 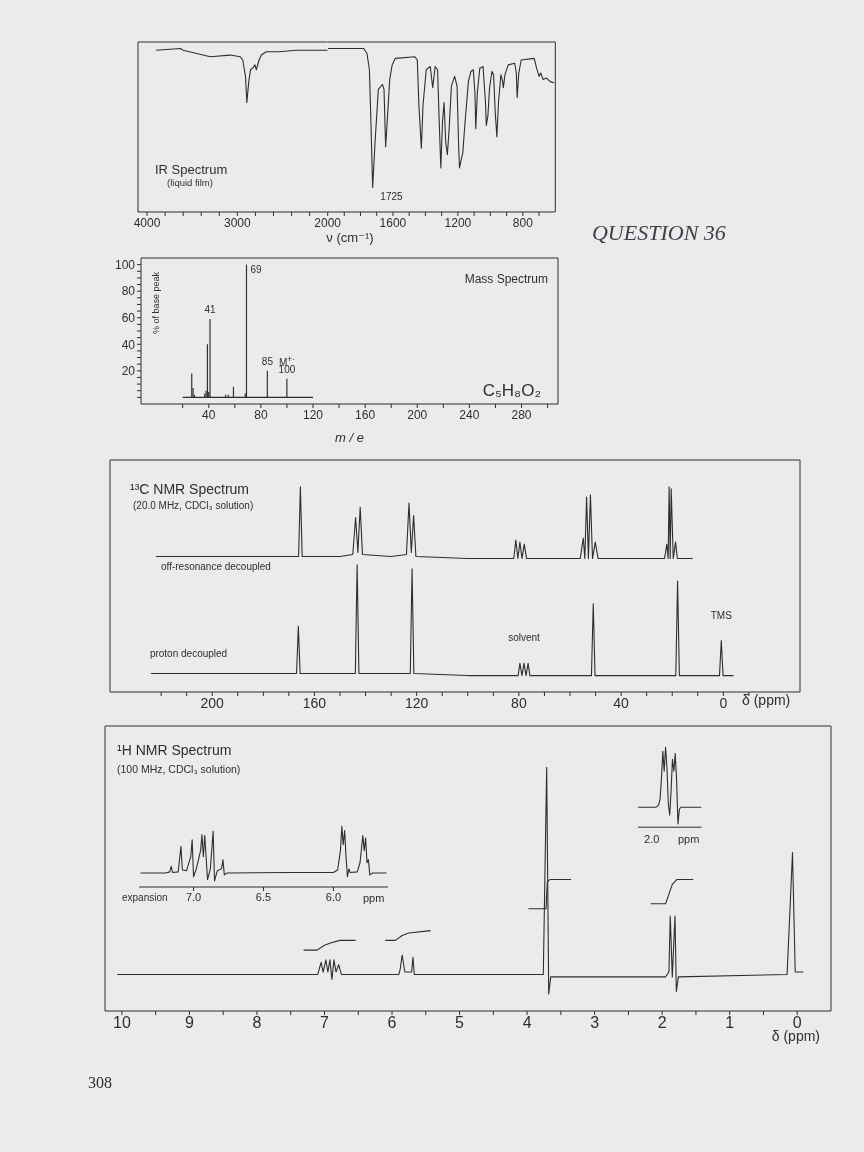 I want to click on x-tick-label: 3000, so click(x=238, y=222).